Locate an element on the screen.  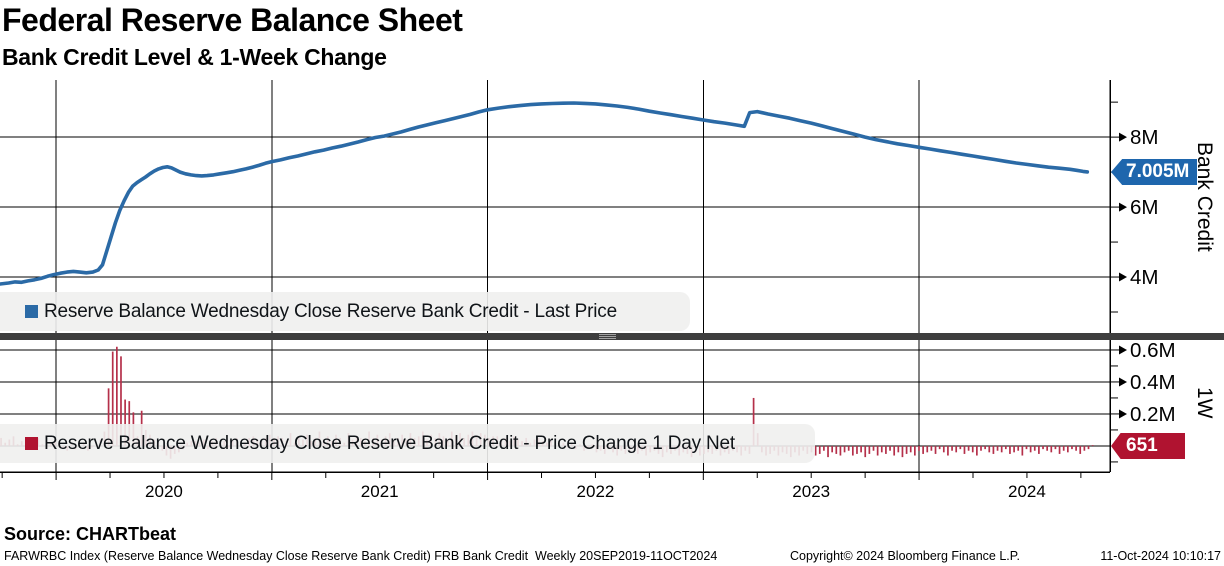
x-tick-label: 2024 is located at coordinates (1027, 491).